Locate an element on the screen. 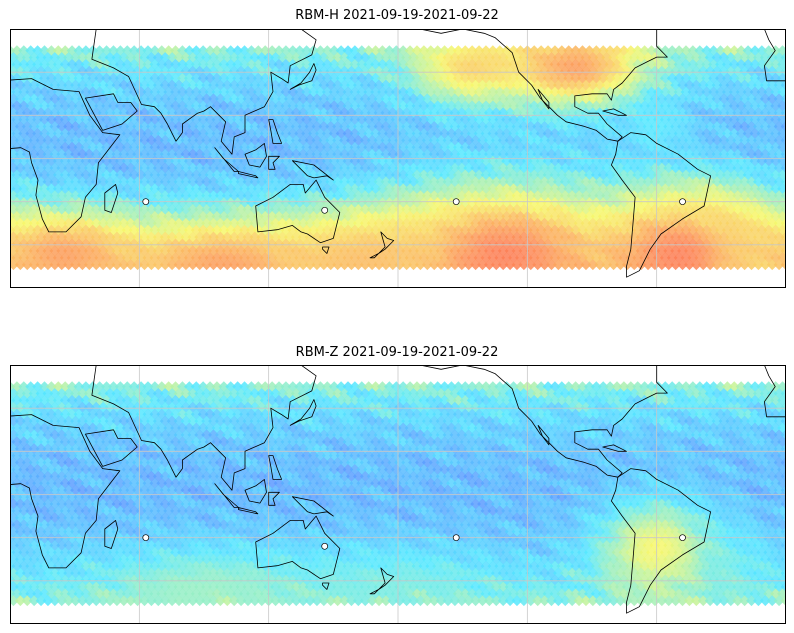  island-marker is located at coordinates (682, 202).